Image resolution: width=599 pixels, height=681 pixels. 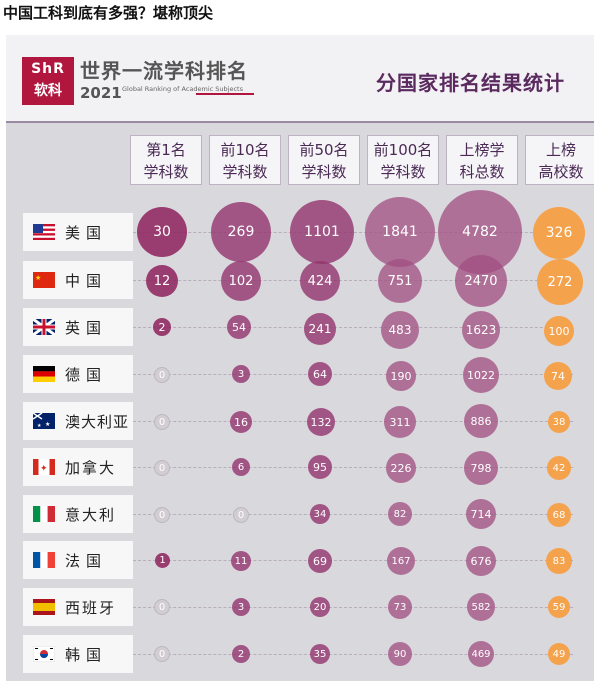 What do you see at coordinates (91, 608) in the screenshot?
I see `country-name: 西班牙` at bounding box center [91, 608].